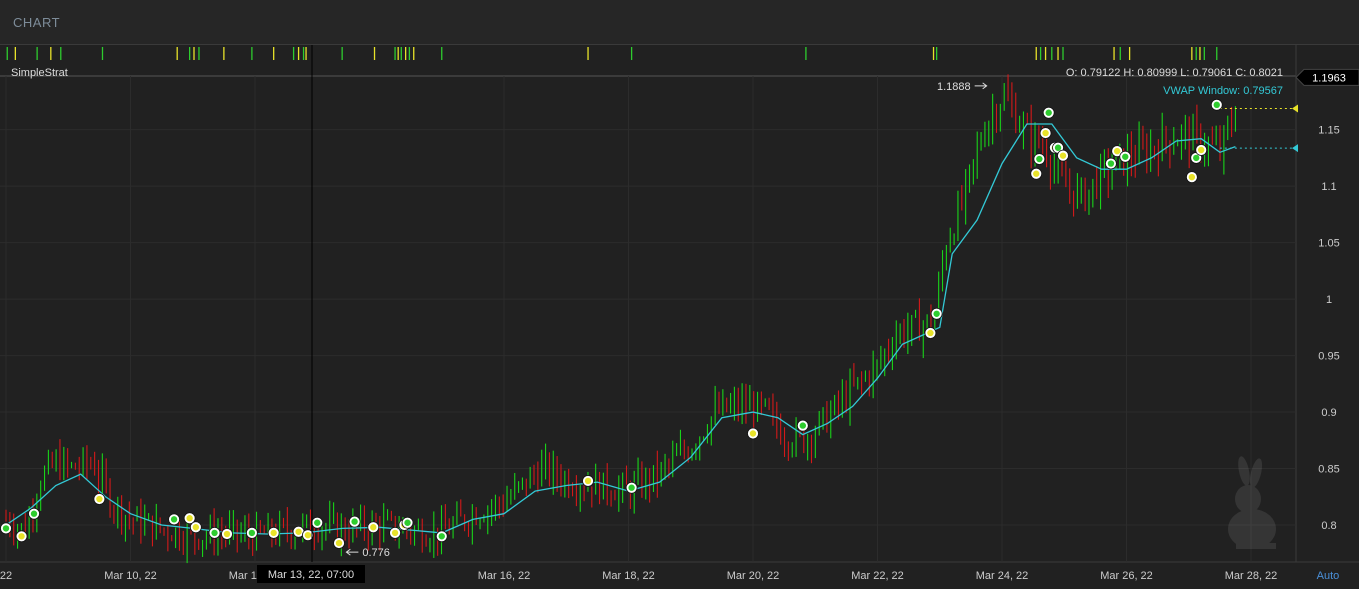  What do you see at coordinates (1328, 576) in the screenshot?
I see `scale-mode-button: Auto` at bounding box center [1328, 576].